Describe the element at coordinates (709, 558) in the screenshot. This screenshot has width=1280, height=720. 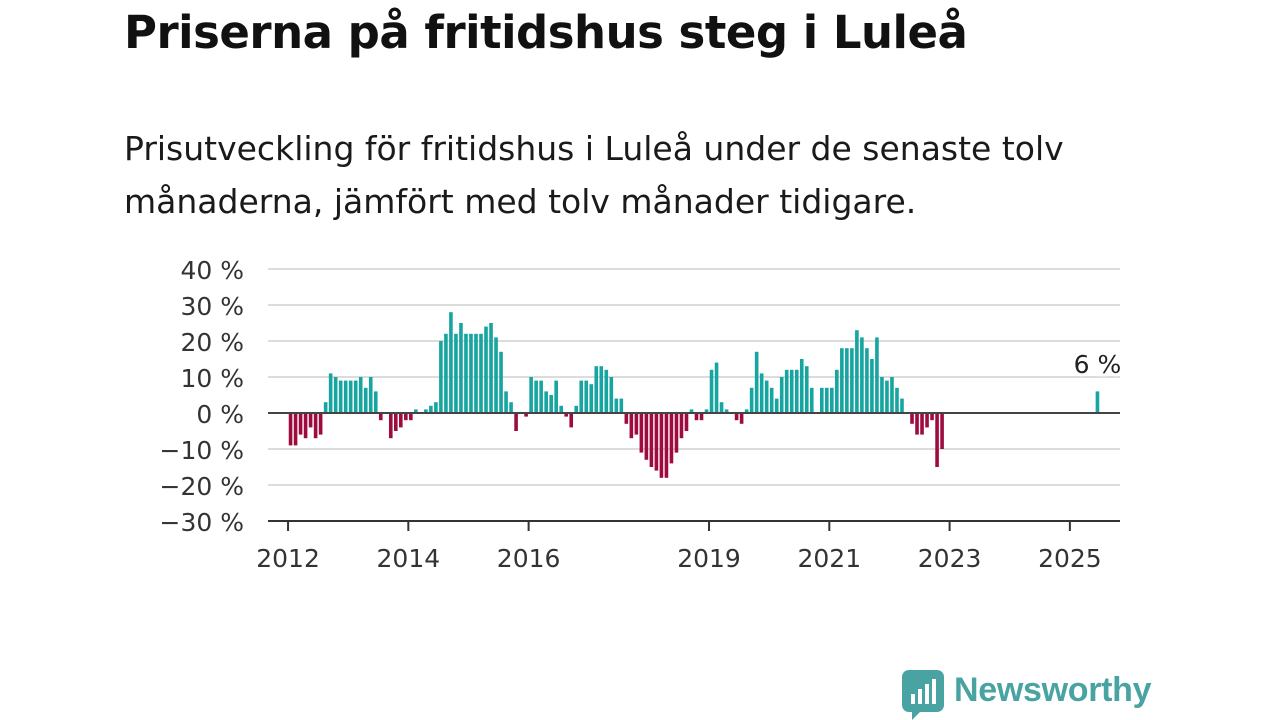
I see `x-tick-label: 2019` at that location.